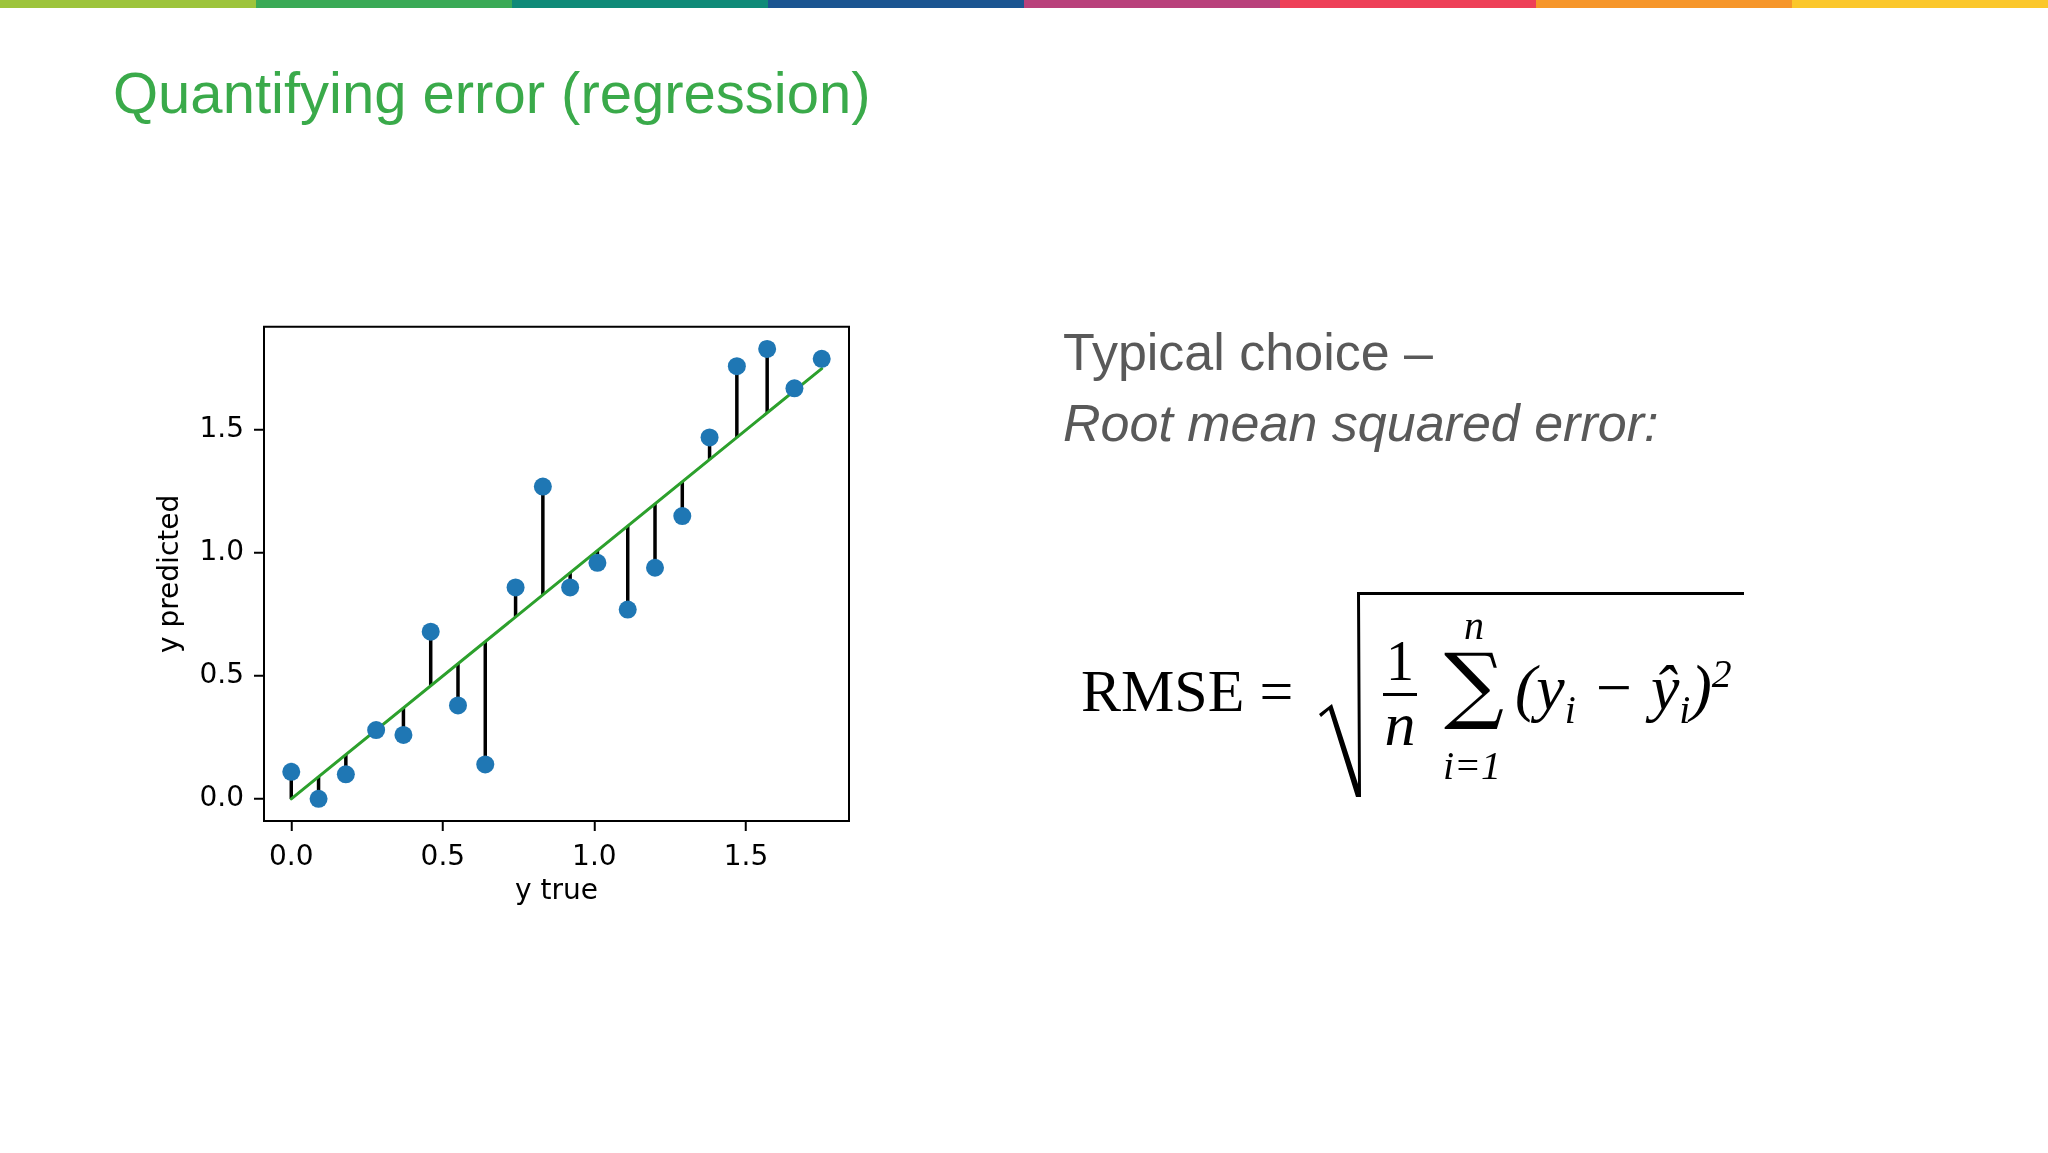  What do you see at coordinates (221, 428) in the screenshot?
I see `y-tick-label: 1.5` at bounding box center [221, 428].